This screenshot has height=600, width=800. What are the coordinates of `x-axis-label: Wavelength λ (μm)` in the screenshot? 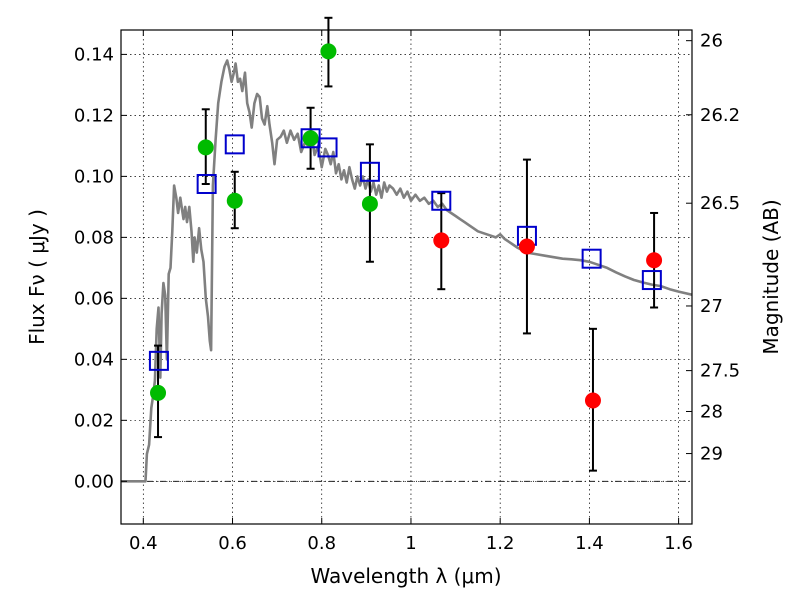 It's located at (405, 576).